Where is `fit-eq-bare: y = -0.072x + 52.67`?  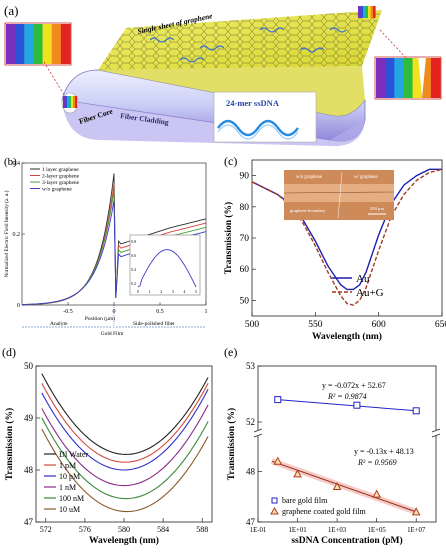
fit-eq-bare: y = -0.072x + 52.67 is located at coordinates (354, 385).